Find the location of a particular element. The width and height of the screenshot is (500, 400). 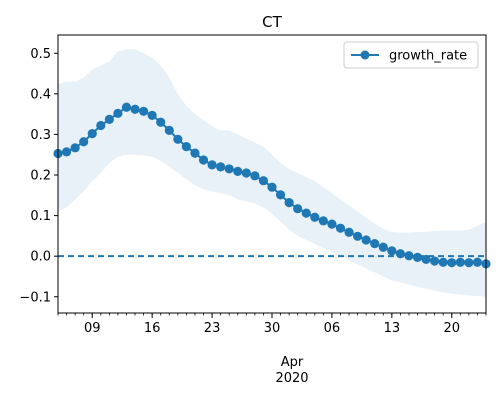

legend-marker-swatch is located at coordinates (365, 55).